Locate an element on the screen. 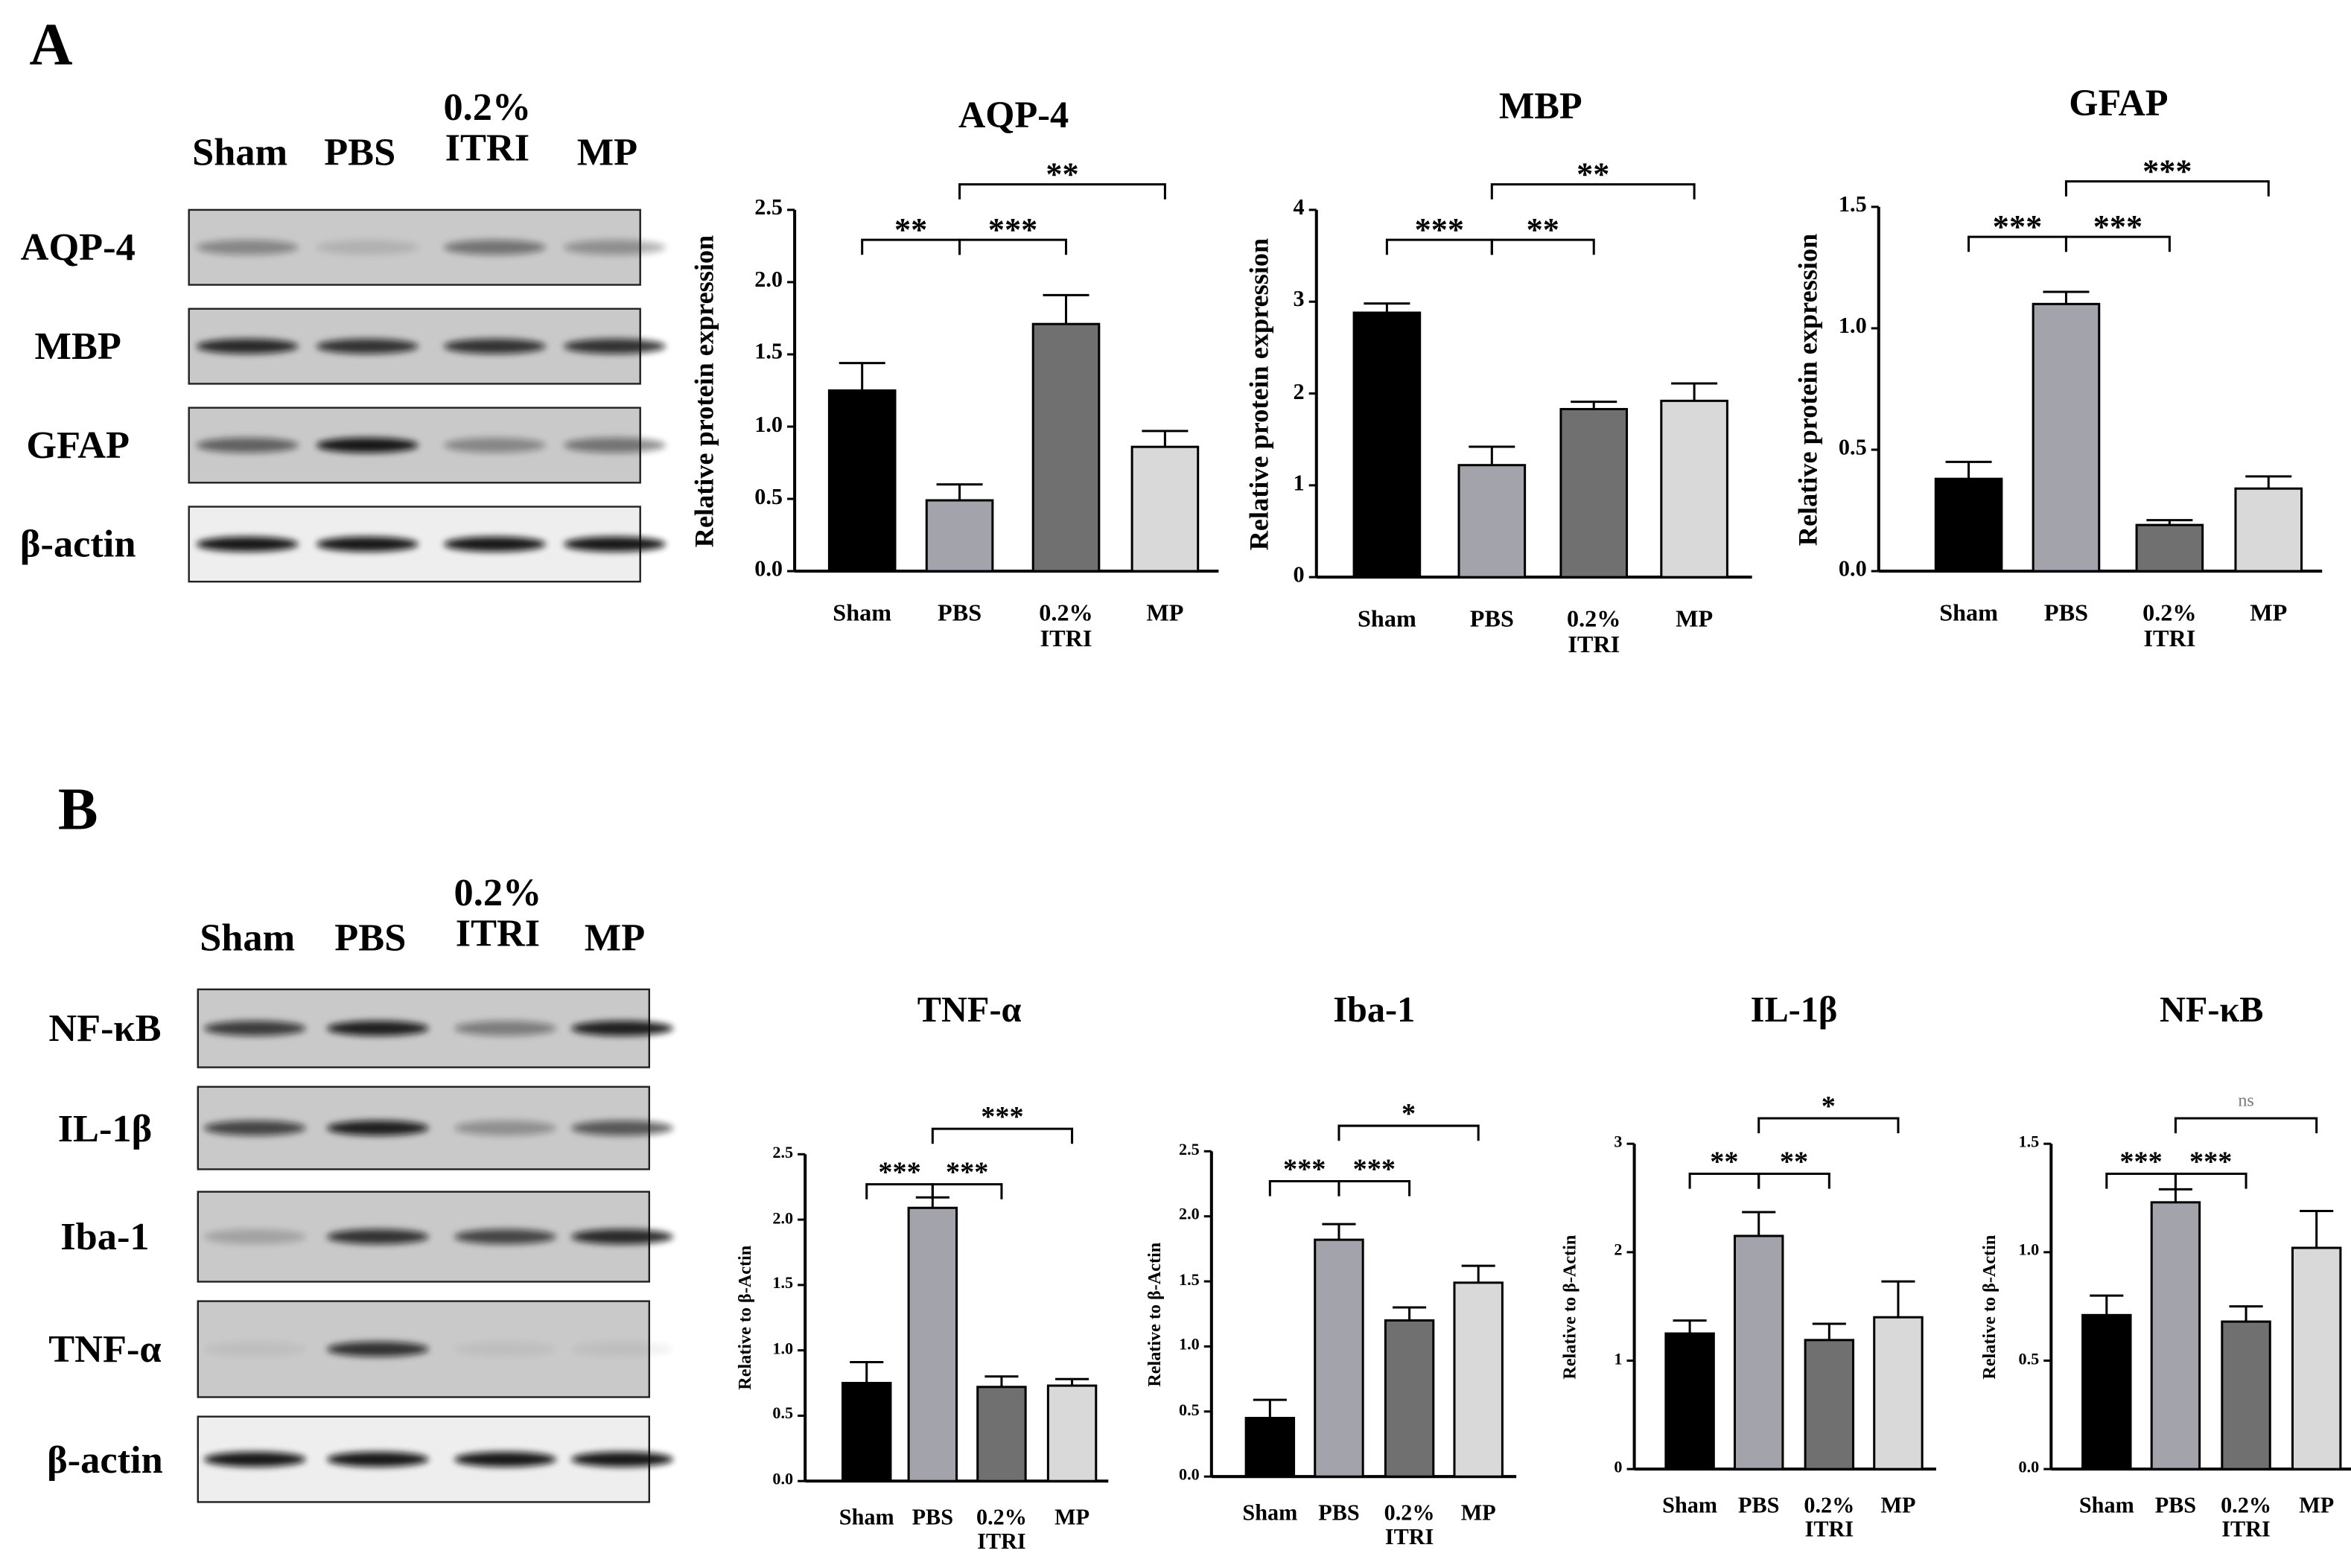 The height and width of the screenshot is (1568, 2351). x-tick-label: PBS is located at coordinates (933, 1518).